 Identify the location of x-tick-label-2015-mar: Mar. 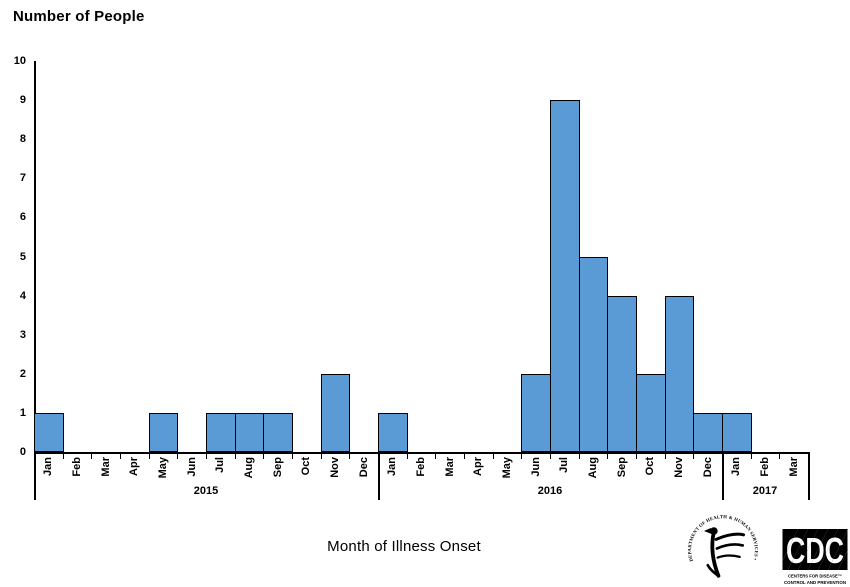
(105, 467).